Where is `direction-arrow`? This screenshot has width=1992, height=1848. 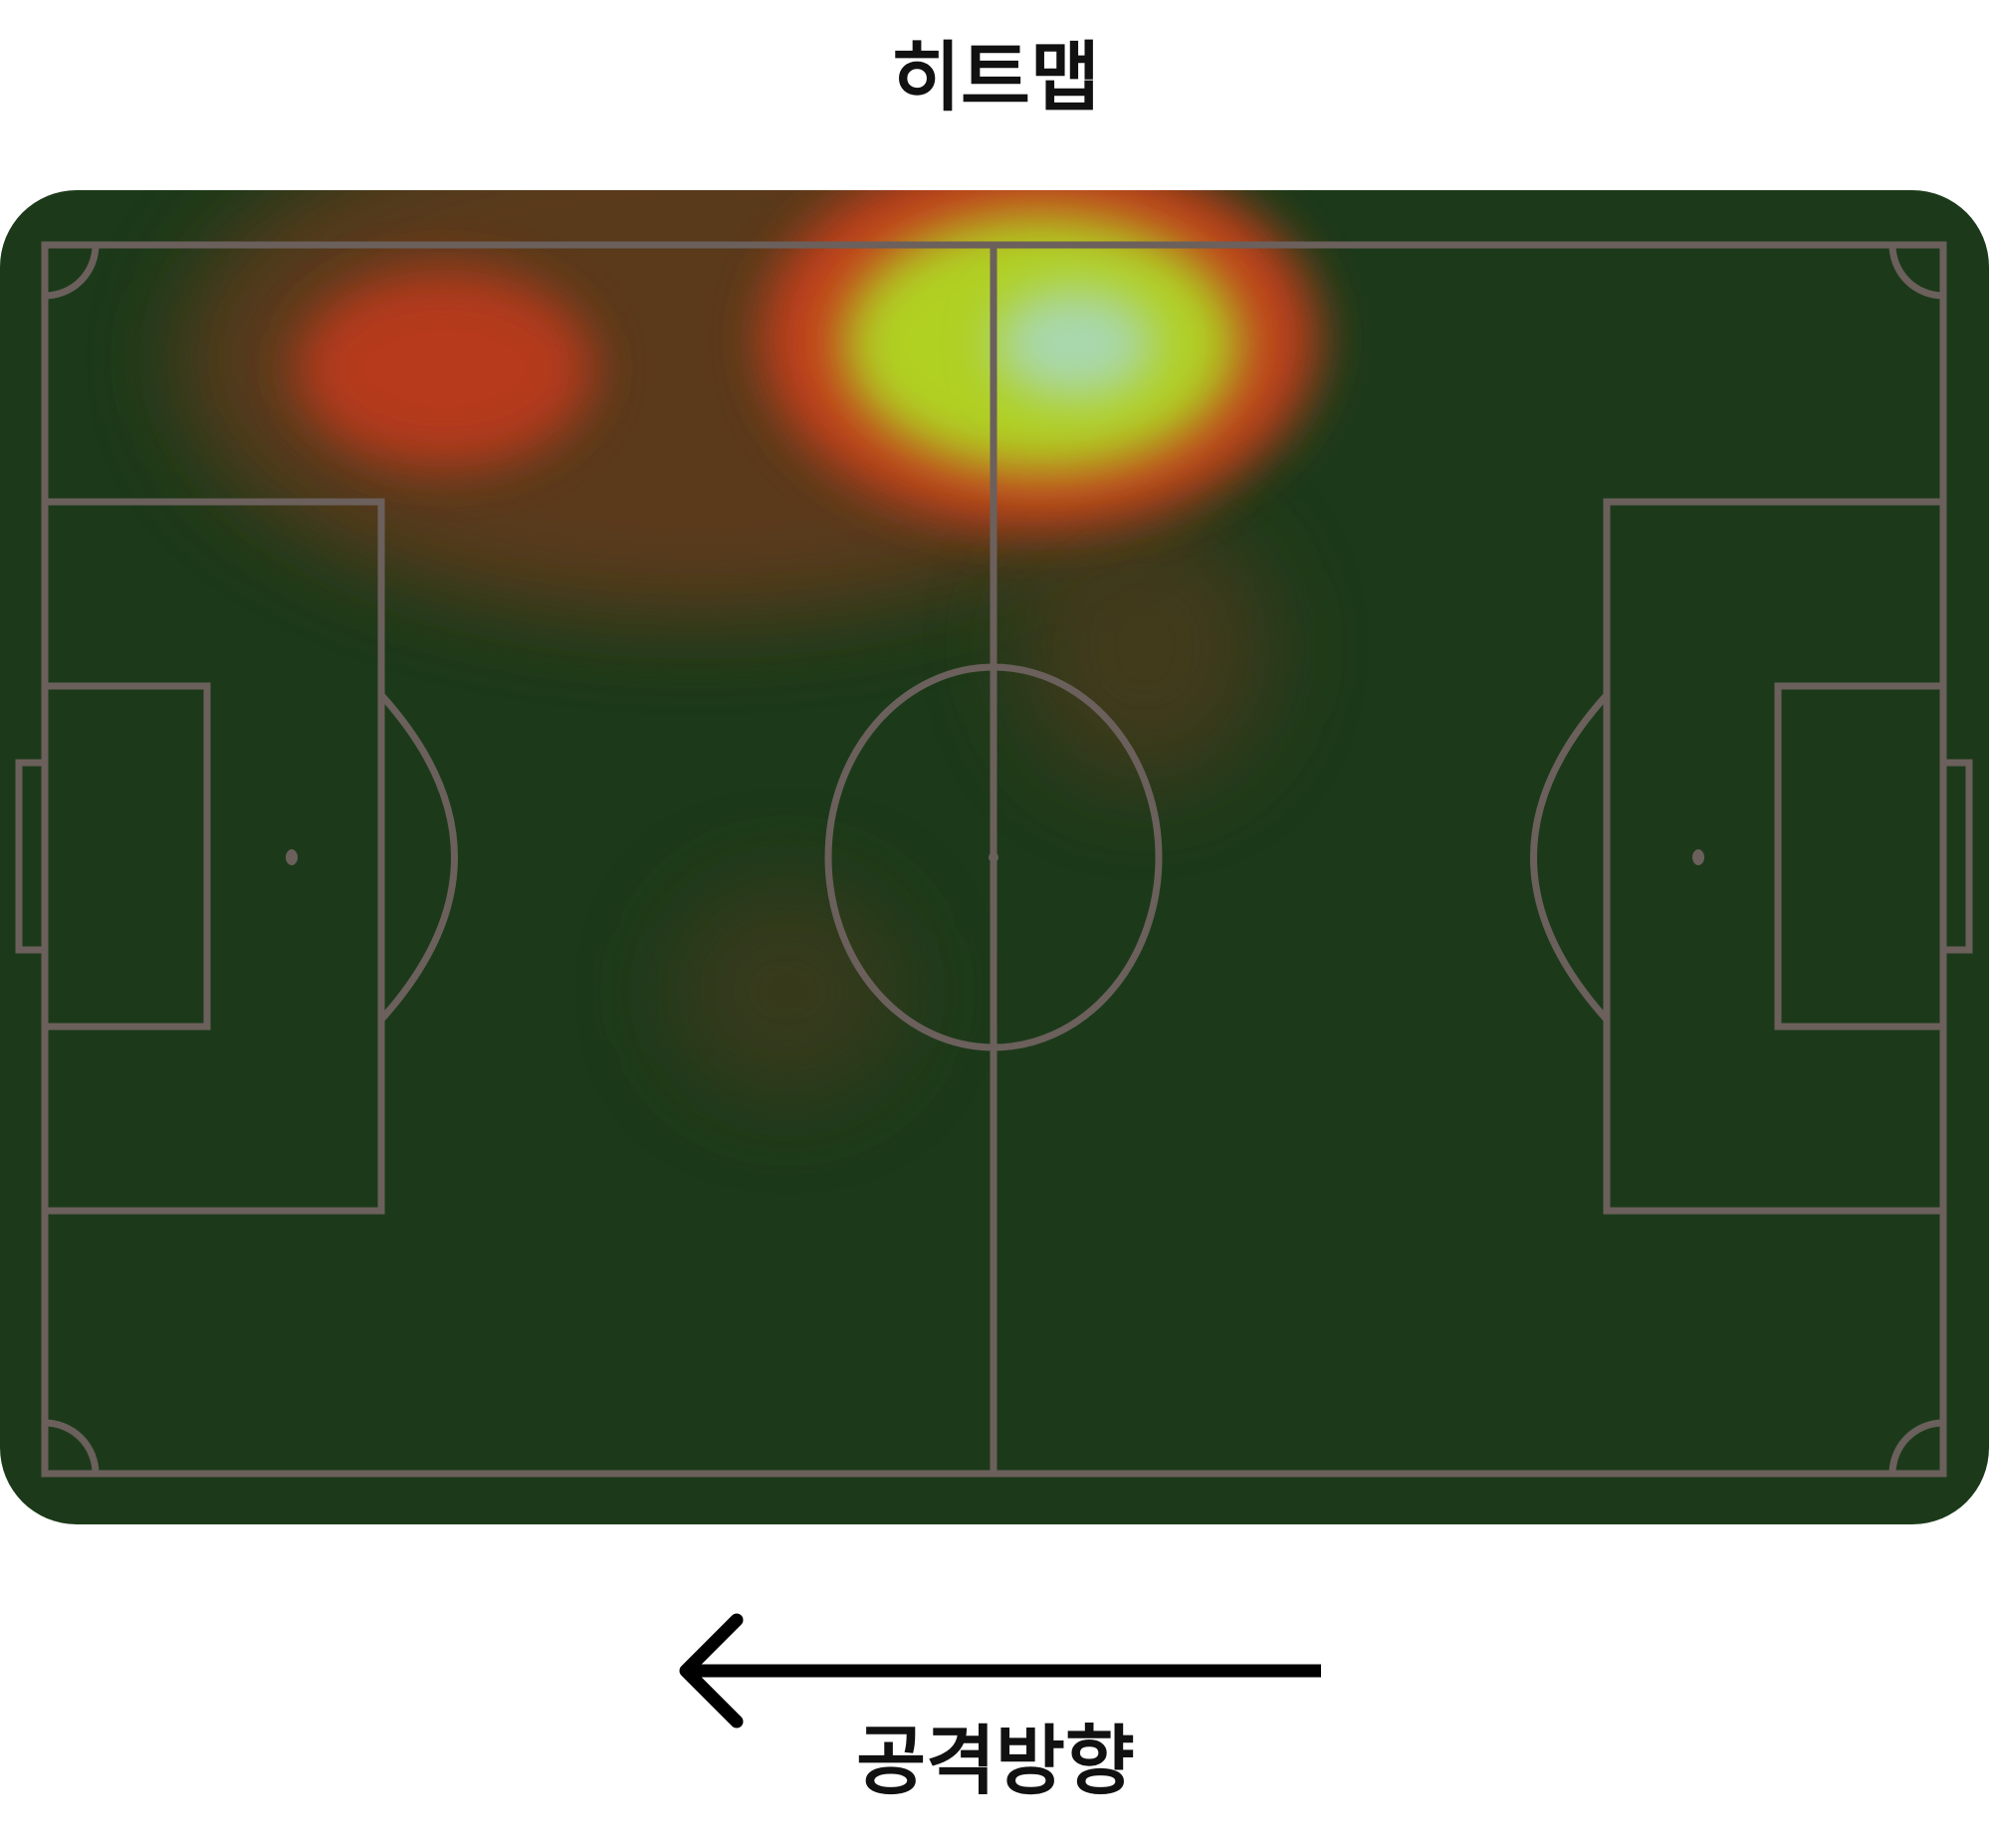 direction-arrow is located at coordinates (1000, 1671).